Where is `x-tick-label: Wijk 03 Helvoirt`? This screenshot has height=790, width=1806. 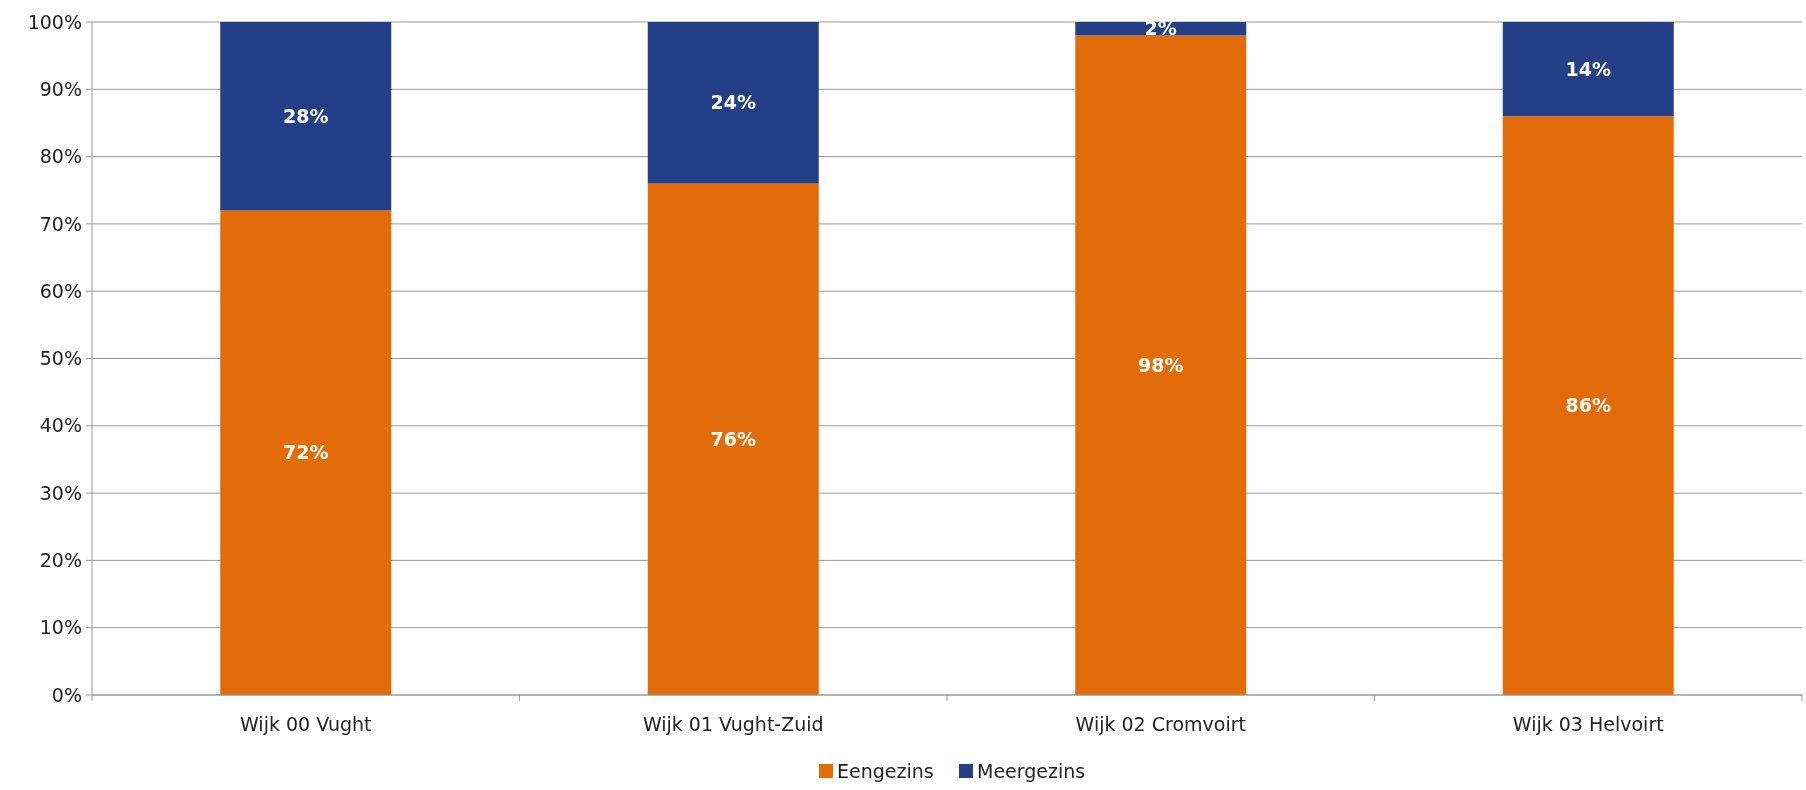 x-tick-label: Wijk 03 Helvoirt is located at coordinates (1588, 724).